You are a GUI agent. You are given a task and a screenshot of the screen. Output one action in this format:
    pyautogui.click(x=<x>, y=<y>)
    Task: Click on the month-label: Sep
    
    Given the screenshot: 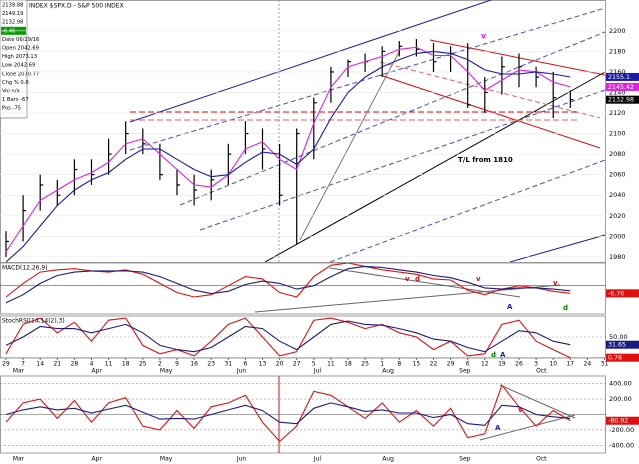 What is the action you would take?
    pyautogui.click(x=465, y=459)
    